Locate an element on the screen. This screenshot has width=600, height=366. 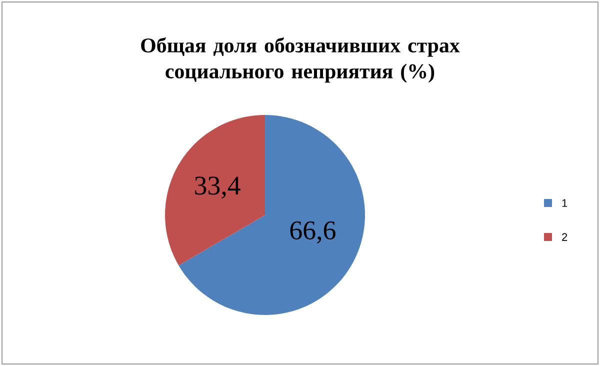
legend-label: 1 is located at coordinates (565, 203).